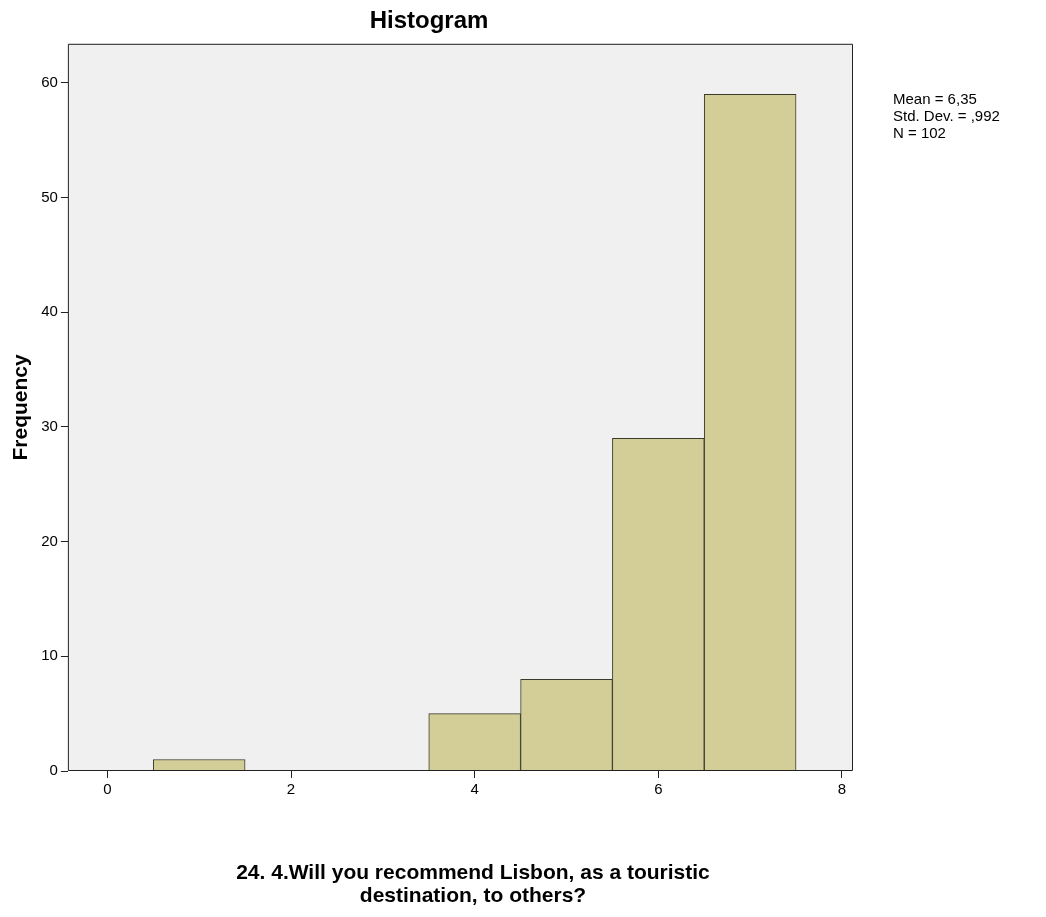 This screenshot has height=917, width=1046. What do you see at coordinates (53, 770) in the screenshot?
I see `y-tick-label: 0` at bounding box center [53, 770].